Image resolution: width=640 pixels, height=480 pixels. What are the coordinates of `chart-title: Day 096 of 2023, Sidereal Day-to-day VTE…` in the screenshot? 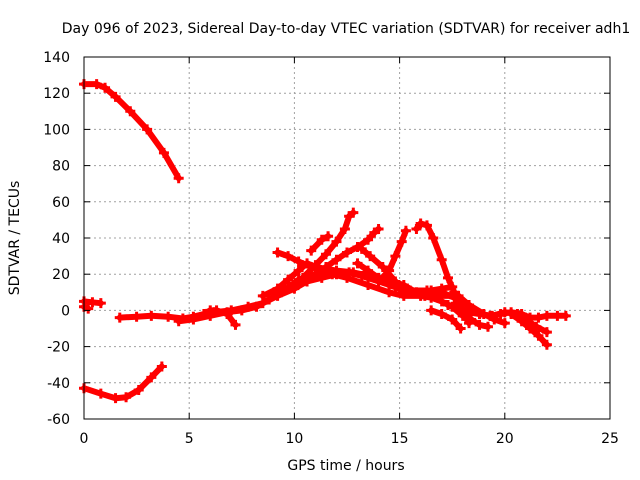 It's located at (346, 29).